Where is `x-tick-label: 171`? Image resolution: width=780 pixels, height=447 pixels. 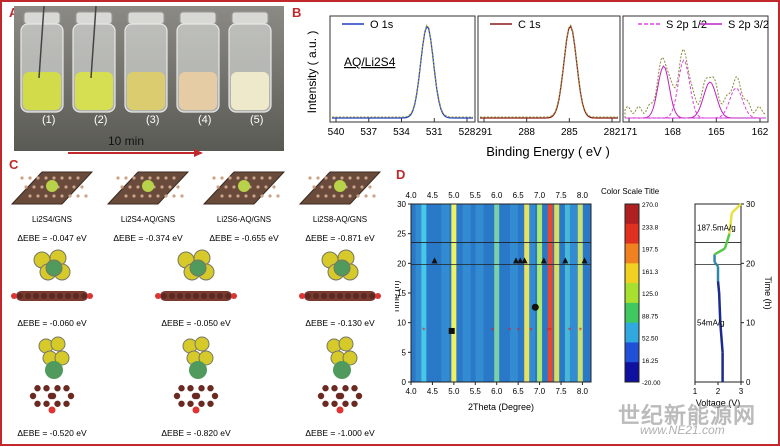
x-tick-label: 171 is located at coordinates (629, 132).